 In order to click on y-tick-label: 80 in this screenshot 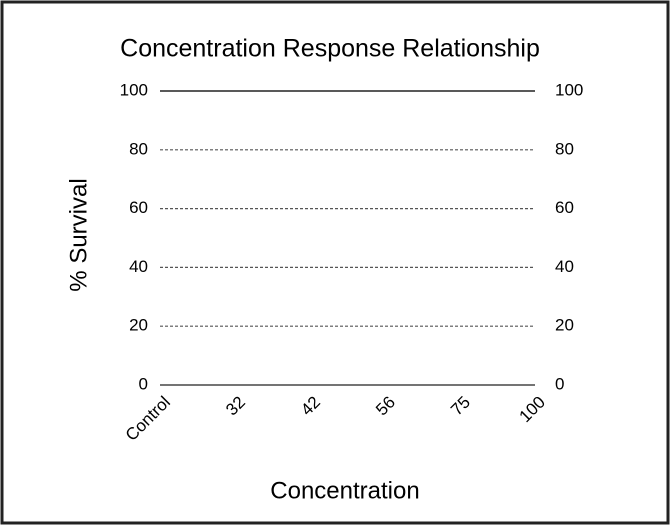, I will do `click(138, 148)`.